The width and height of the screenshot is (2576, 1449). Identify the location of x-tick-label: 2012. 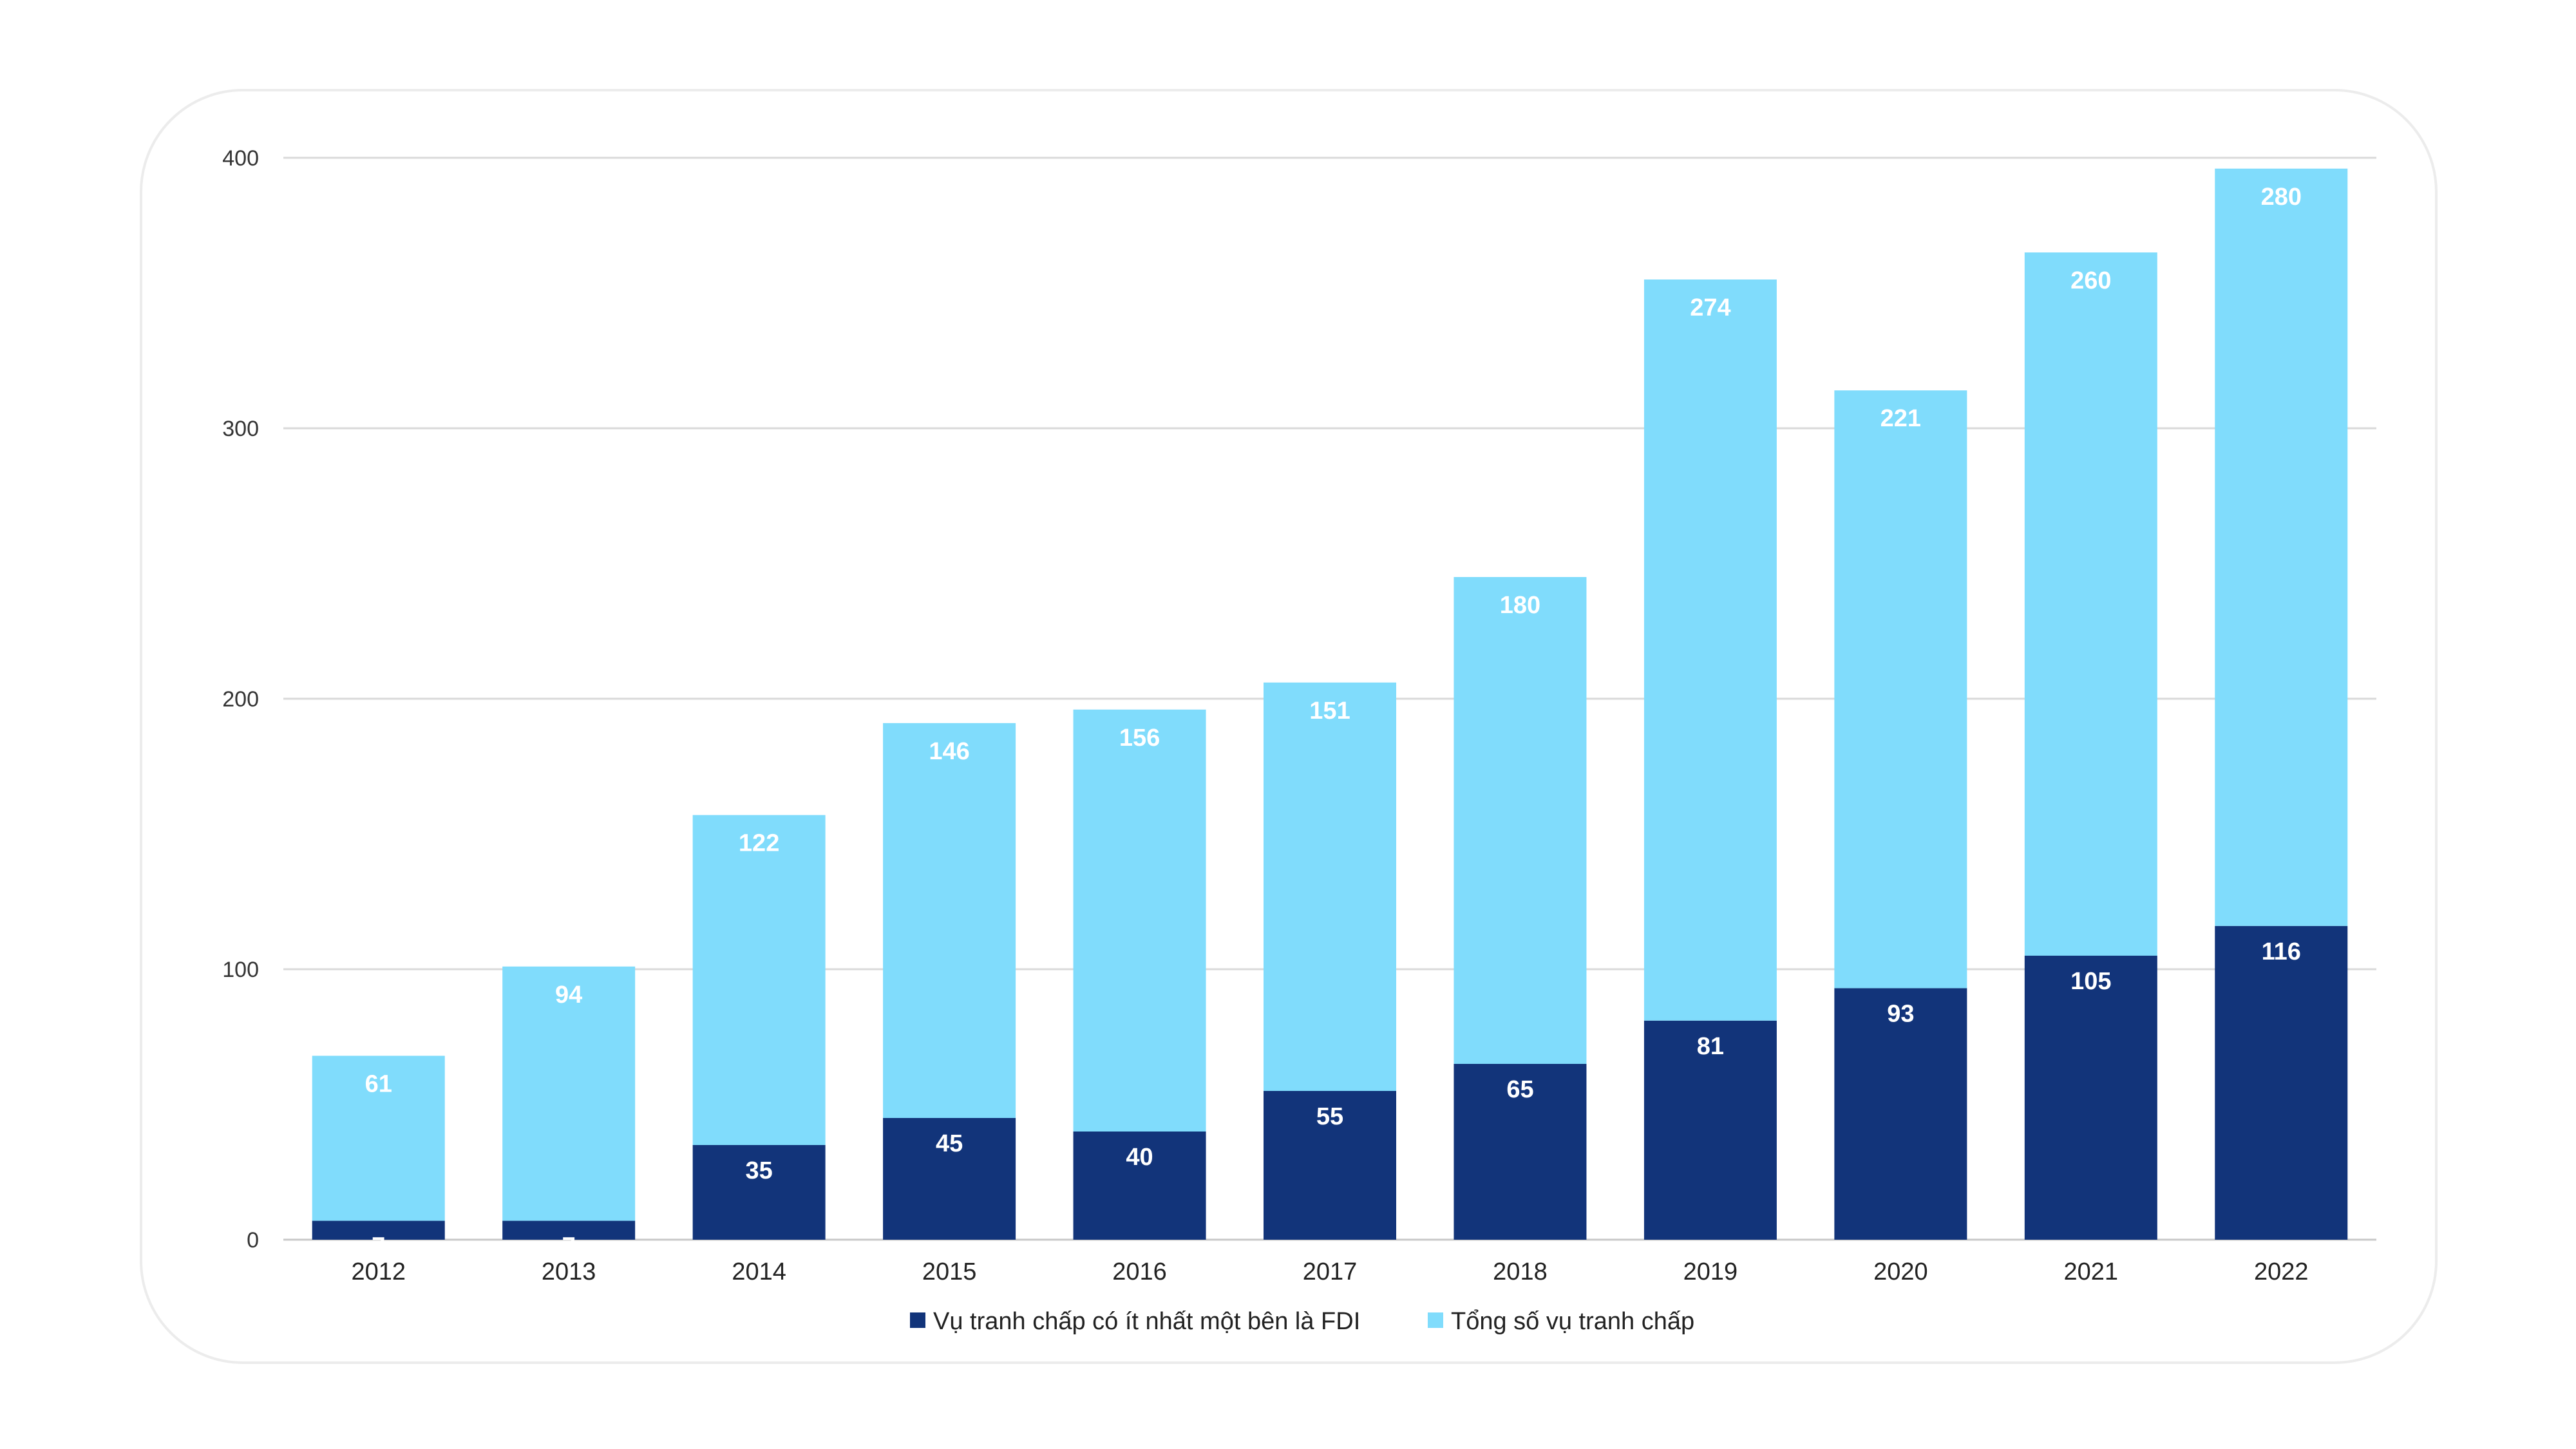
(379, 1271).